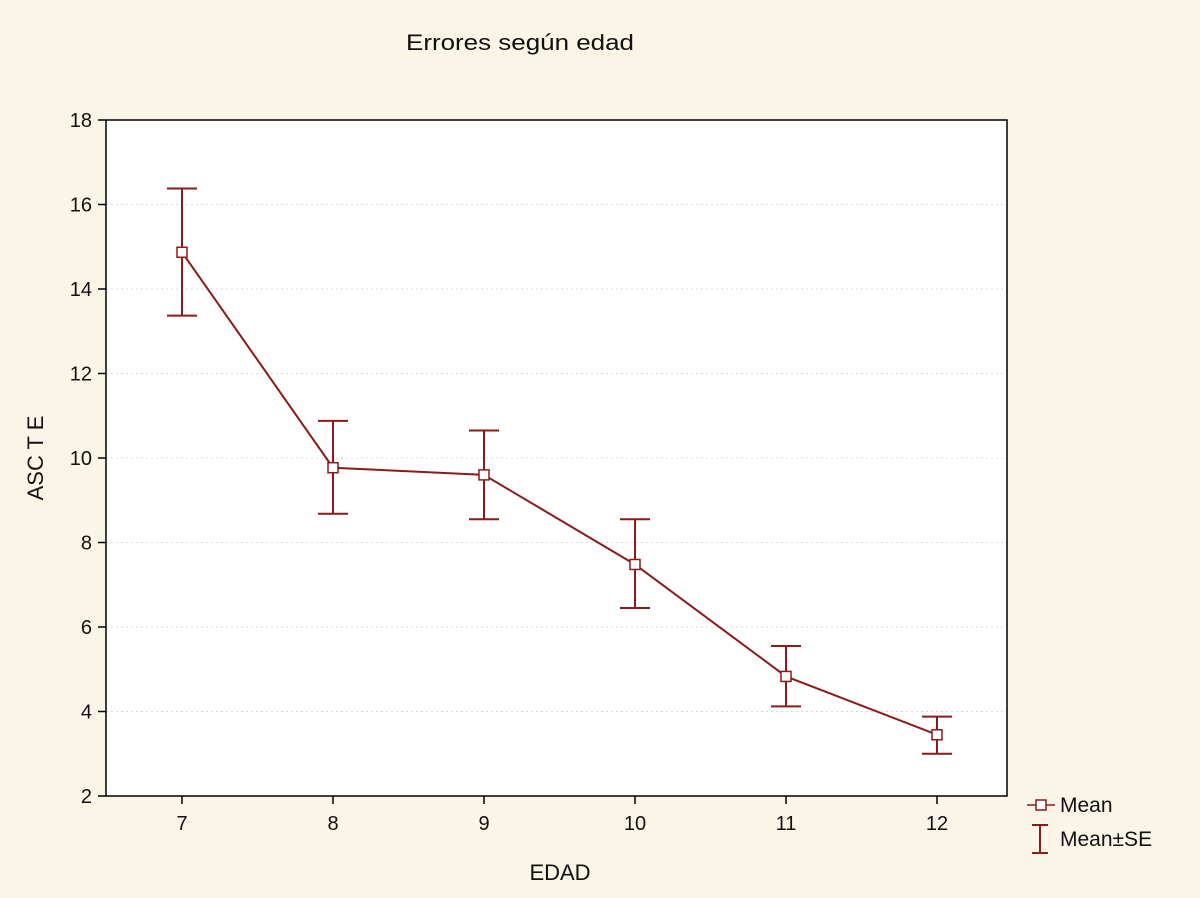 Image resolution: width=1200 pixels, height=898 pixels. Describe the element at coordinates (937, 824) in the screenshot. I see `x-tick-label: 12` at that location.